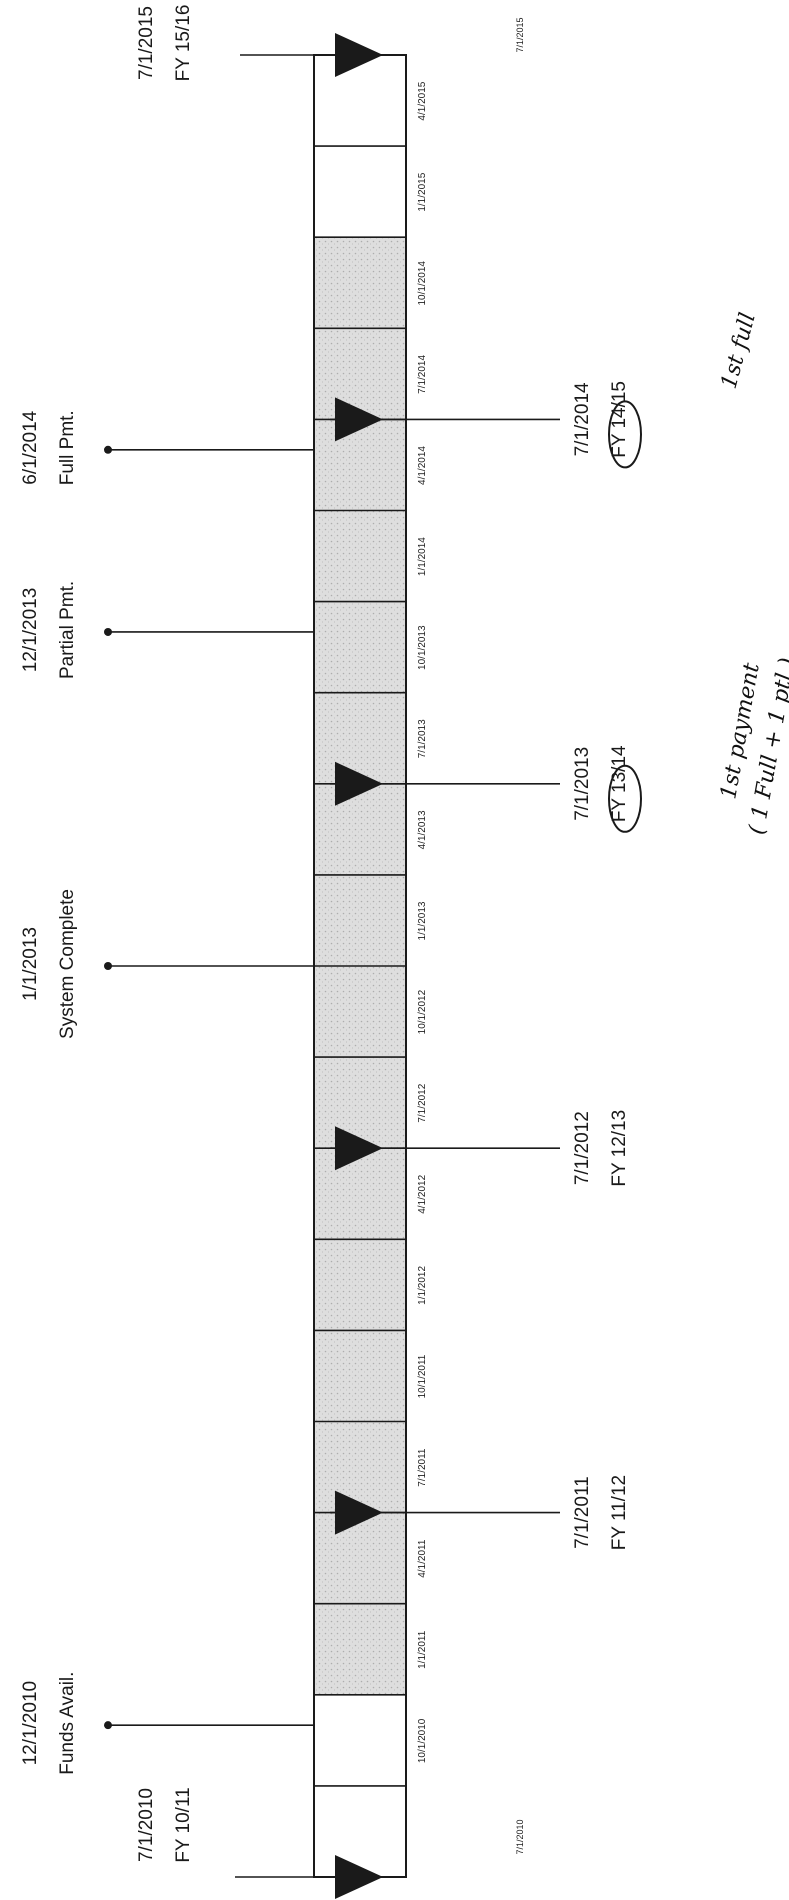  I want to click on annotation-first-full-text: 1st full, so click(739, 350).